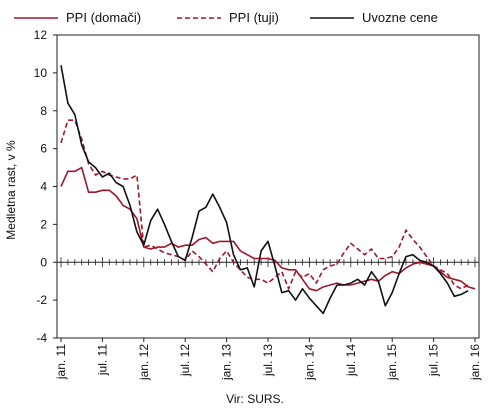 The width and height of the screenshot is (490, 414). What do you see at coordinates (43, 224) in the screenshot?
I see `y-tick-label: 2` at bounding box center [43, 224].